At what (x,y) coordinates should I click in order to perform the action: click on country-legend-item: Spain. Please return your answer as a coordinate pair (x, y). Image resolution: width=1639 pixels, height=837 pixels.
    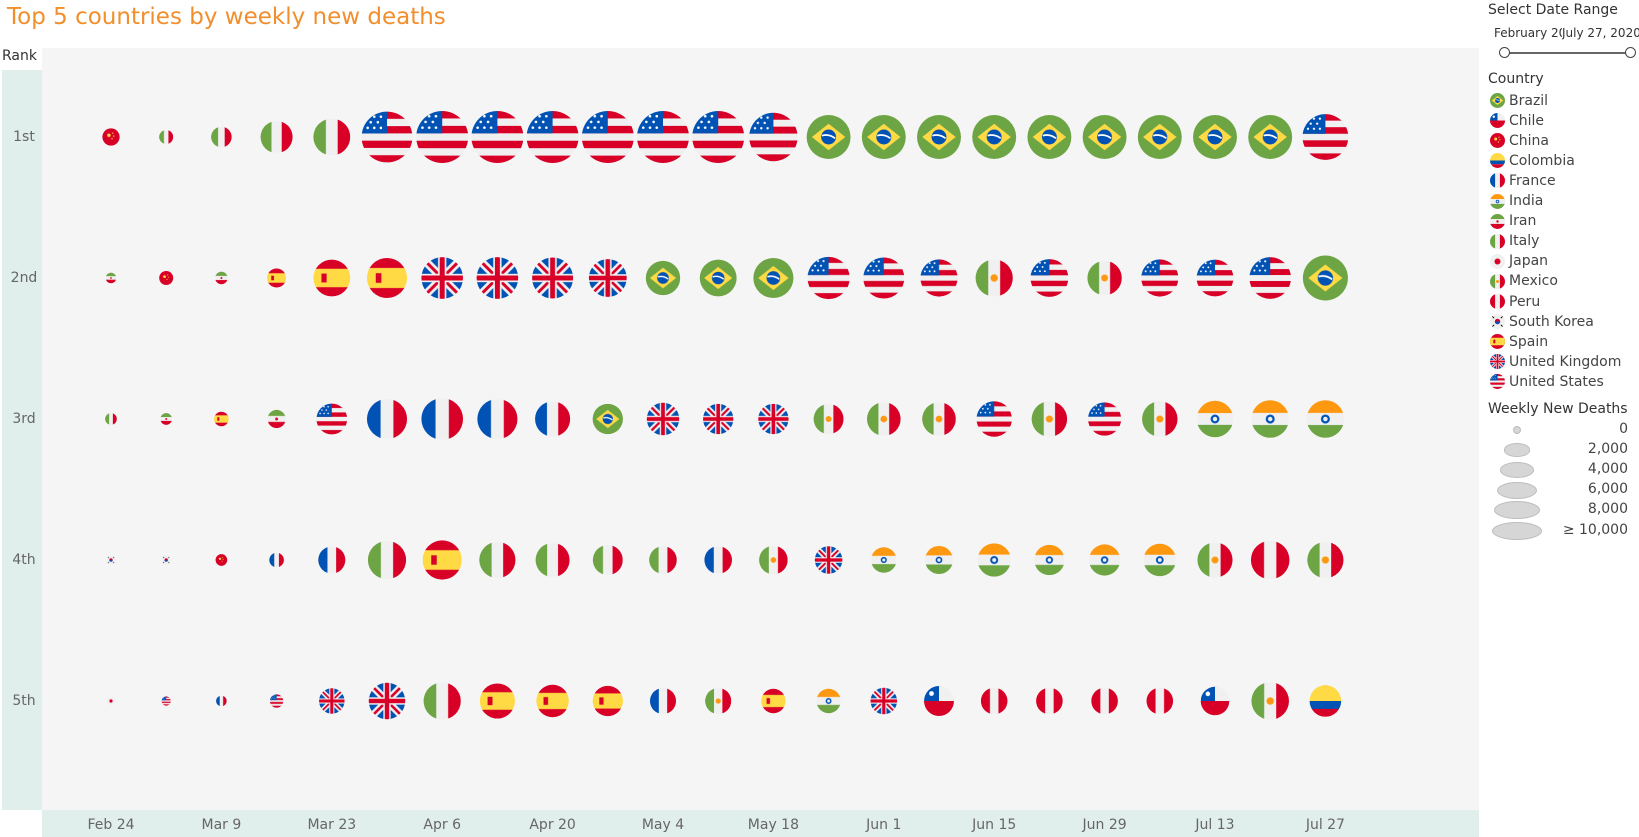
    Looking at the image, I should click on (1519, 341).